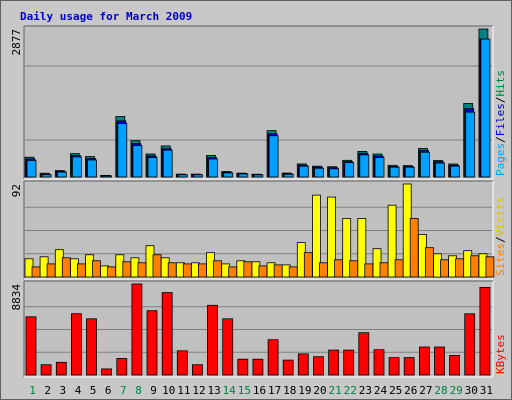  What do you see at coordinates (289, 390) in the screenshot?
I see `x-tick-label-day-18: 18` at bounding box center [289, 390].